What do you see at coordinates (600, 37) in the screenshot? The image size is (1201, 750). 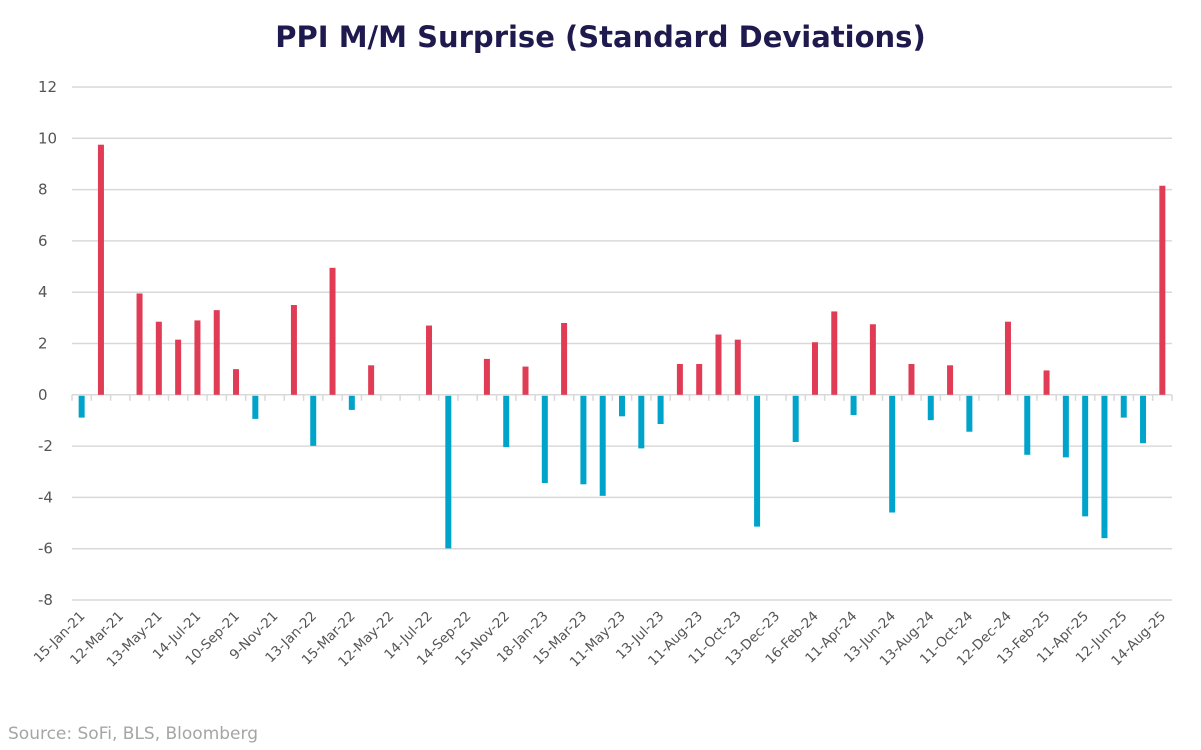 I see `chart-title: PPI M/M Surprise (Standard Deviations)` at bounding box center [600, 37].